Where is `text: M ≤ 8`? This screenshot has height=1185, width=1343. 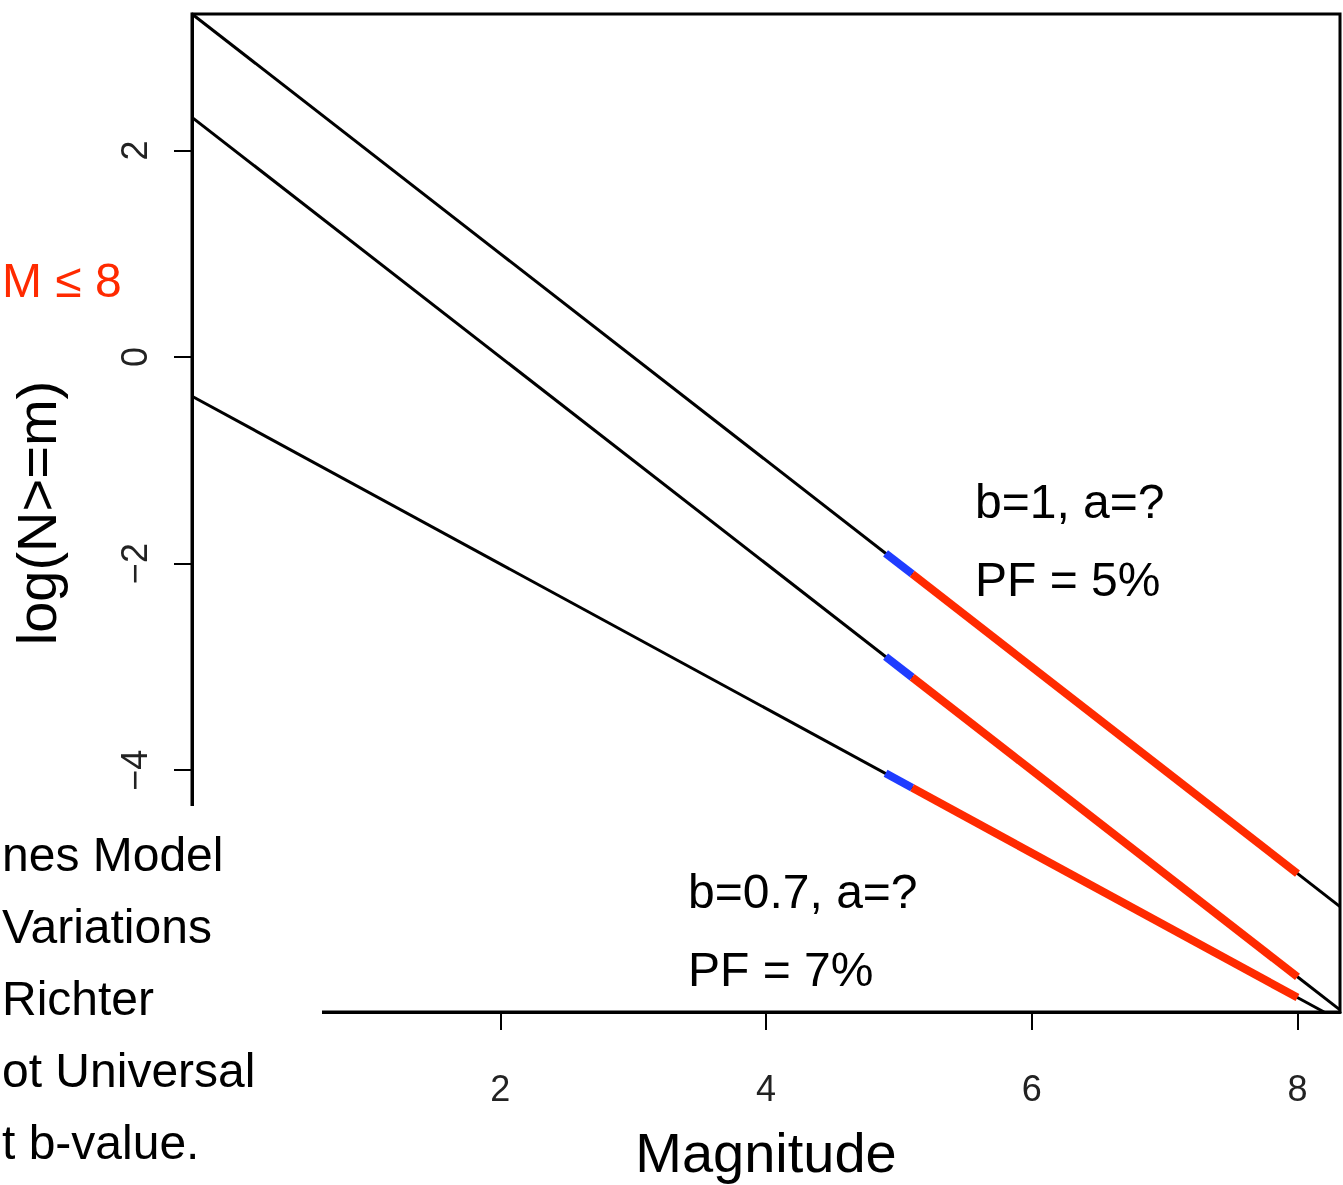
text: M ≤ 8 is located at coordinates (62, 280).